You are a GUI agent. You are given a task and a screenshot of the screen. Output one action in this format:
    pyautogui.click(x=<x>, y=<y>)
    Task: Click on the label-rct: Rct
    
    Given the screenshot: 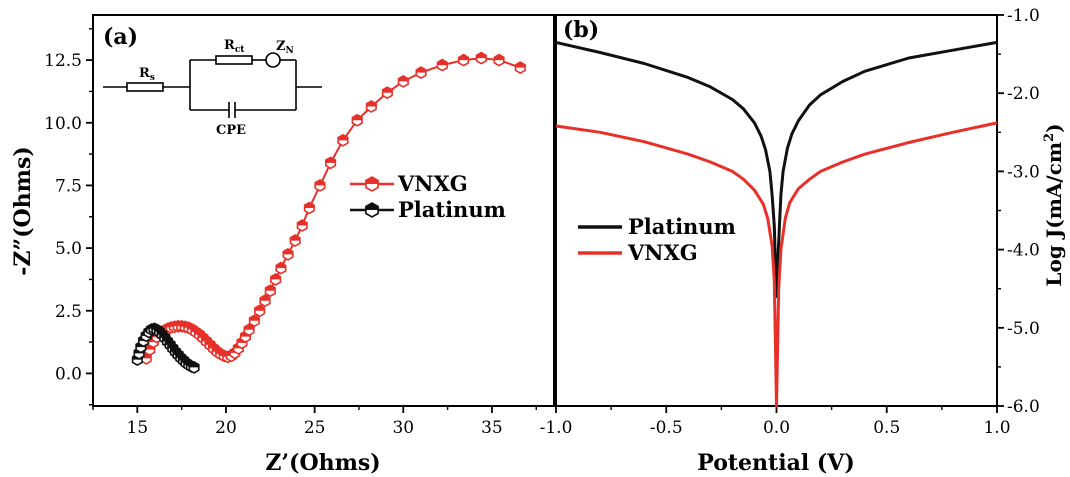 What is the action you would take?
    pyautogui.click(x=234, y=46)
    